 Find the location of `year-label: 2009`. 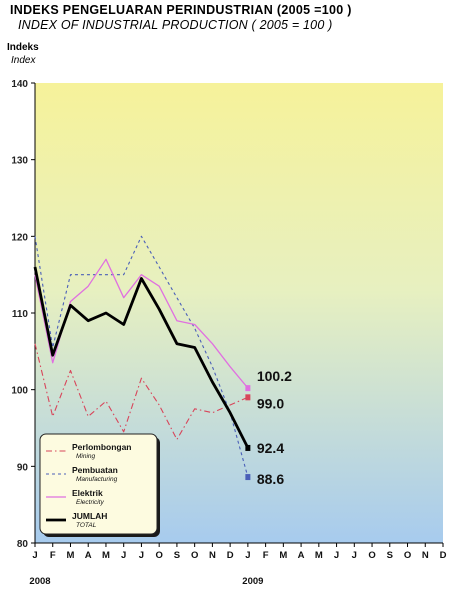

year-label: 2009 is located at coordinates (252, 581).